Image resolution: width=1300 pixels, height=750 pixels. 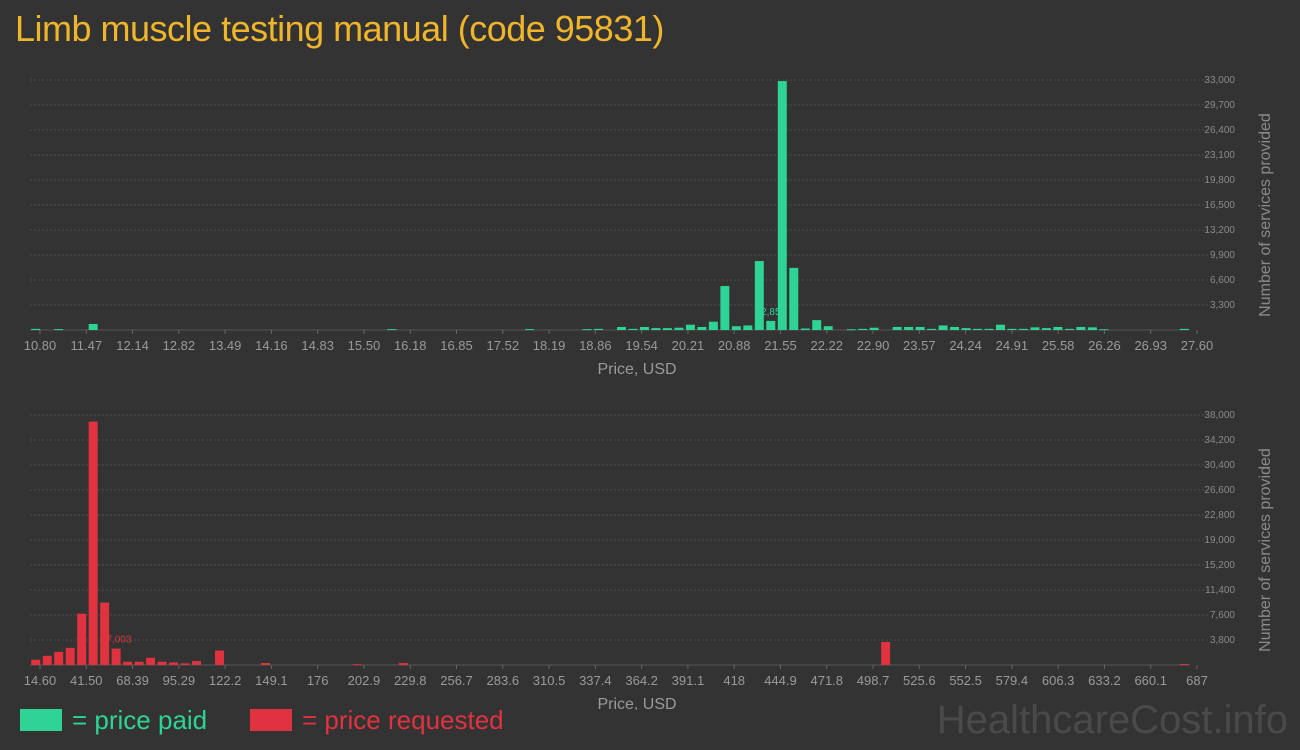 What do you see at coordinates (1219, 465) in the screenshot?
I see `y-tick-label: 30,400` at bounding box center [1219, 465].